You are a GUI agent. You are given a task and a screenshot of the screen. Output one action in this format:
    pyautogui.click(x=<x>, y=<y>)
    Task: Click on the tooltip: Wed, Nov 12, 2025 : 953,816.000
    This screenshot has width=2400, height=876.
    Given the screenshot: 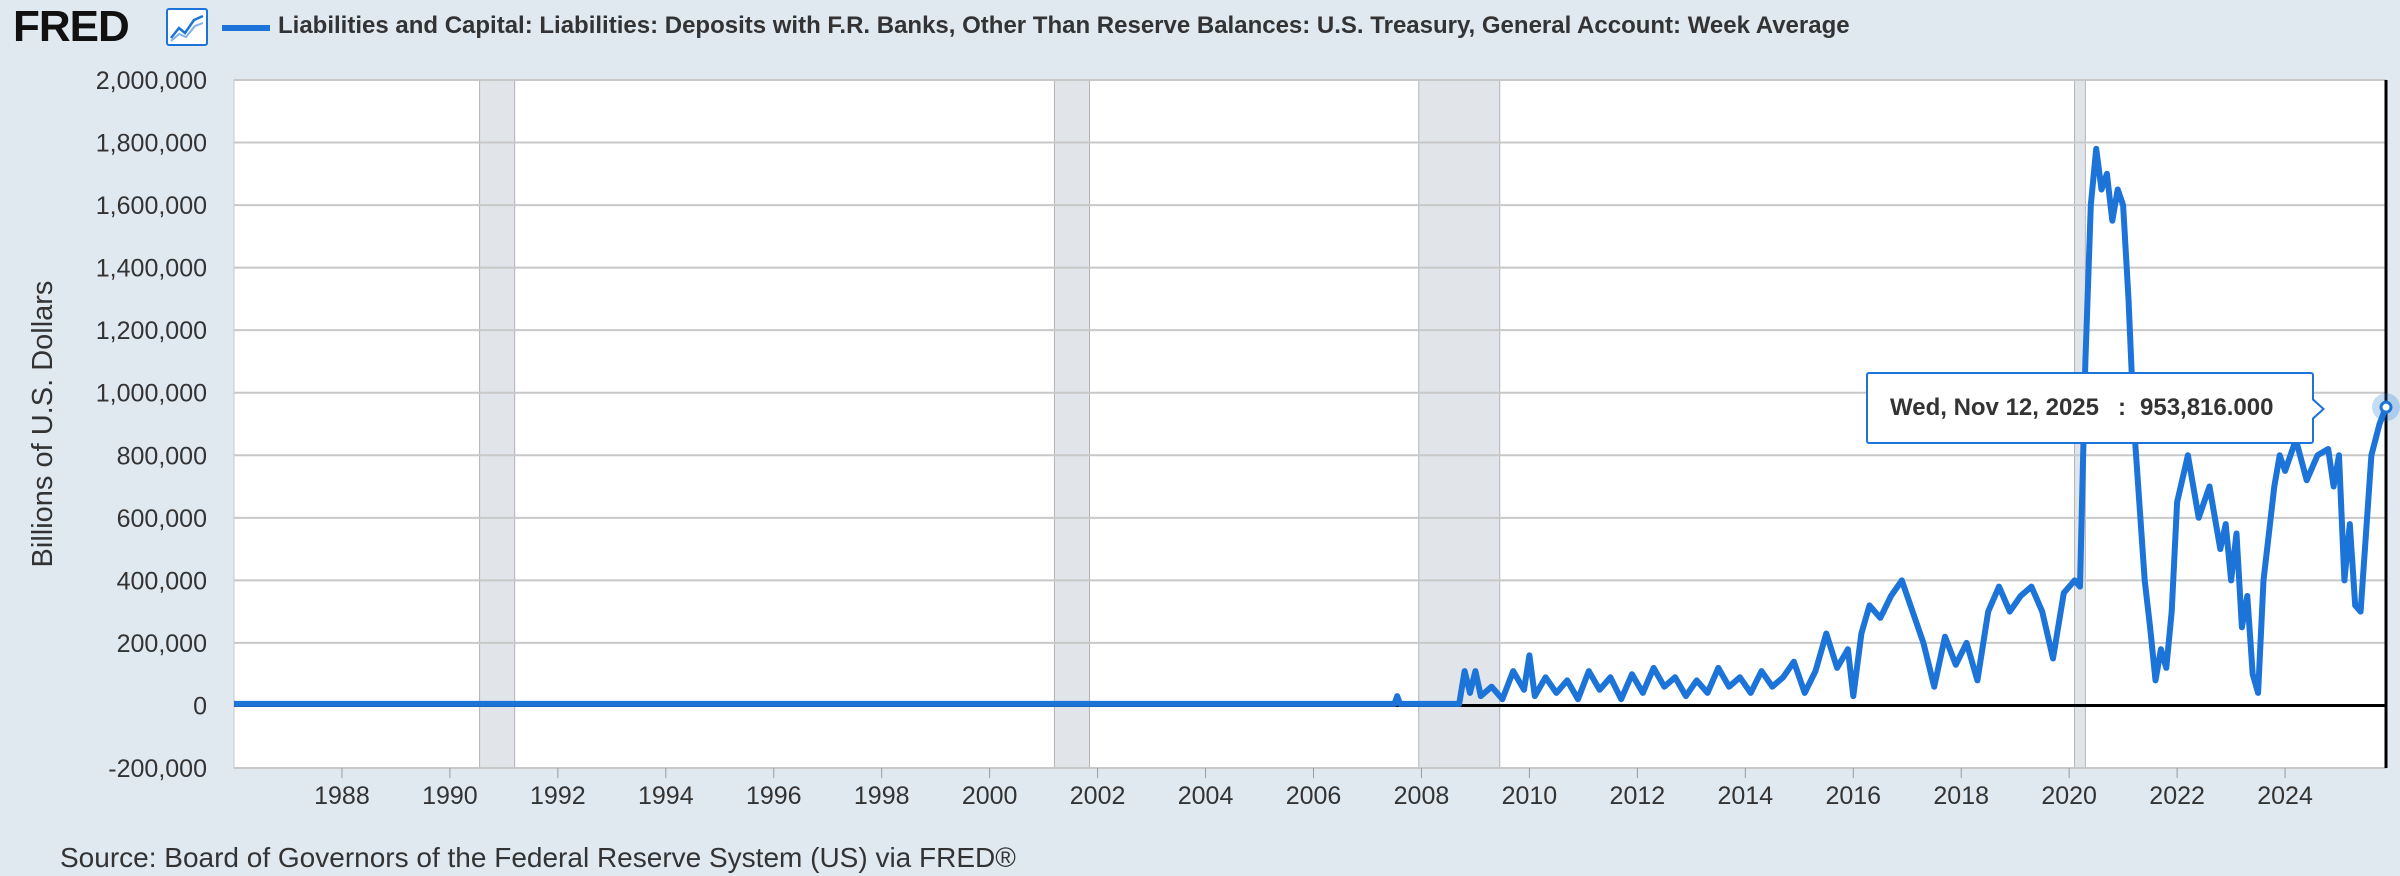 What is the action you would take?
    pyautogui.click(x=2090, y=408)
    